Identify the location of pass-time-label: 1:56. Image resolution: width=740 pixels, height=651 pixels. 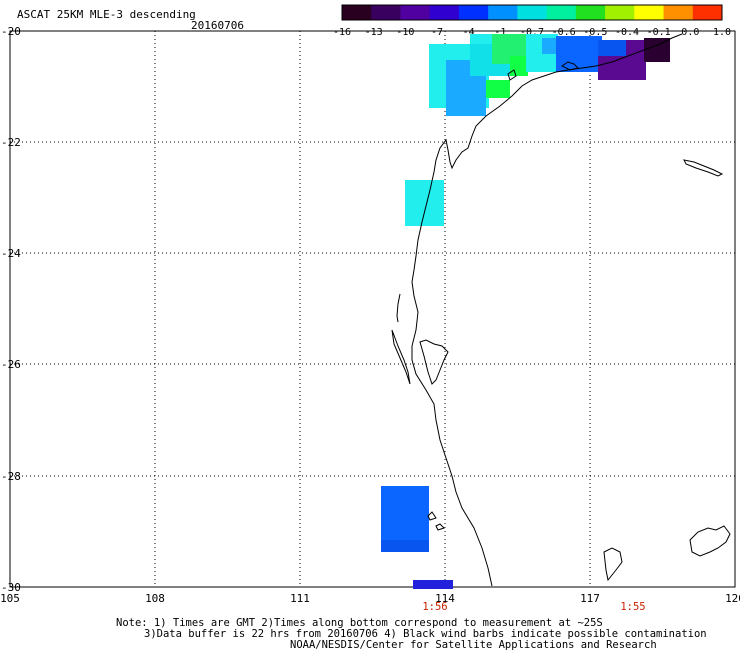
(434, 607).